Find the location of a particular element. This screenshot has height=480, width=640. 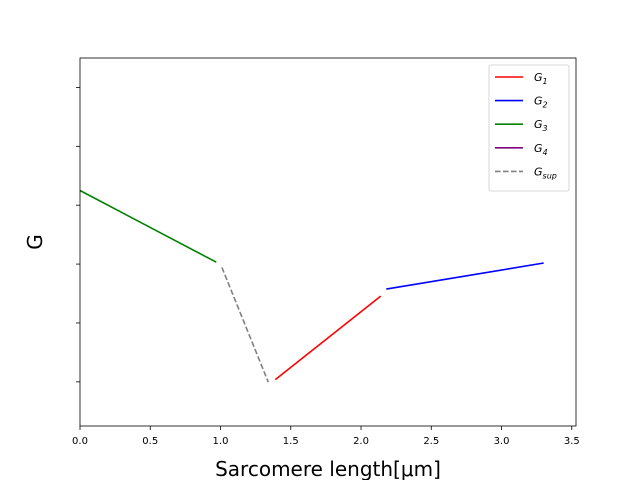

y-axis-label: G is located at coordinates (35, 242).